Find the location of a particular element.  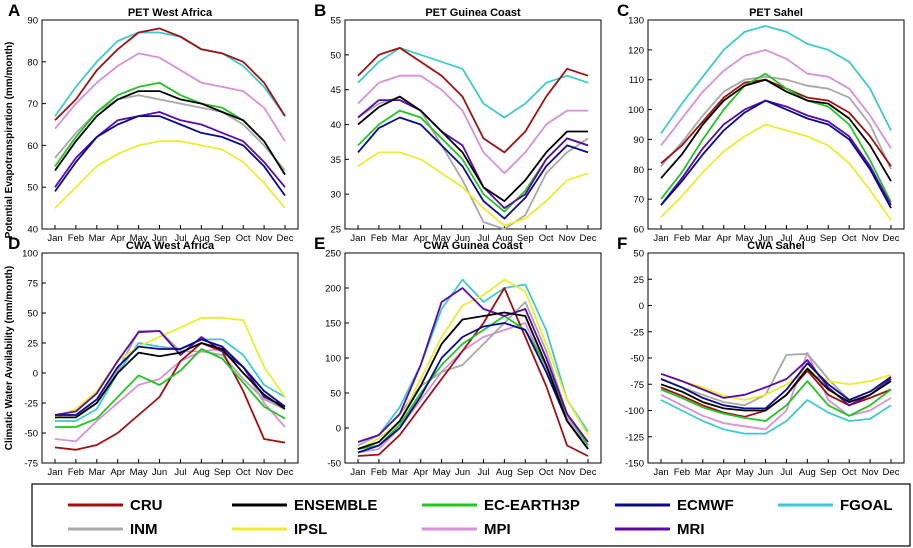

panel-c-xtick-label: Mar is located at coordinates (703, 238).